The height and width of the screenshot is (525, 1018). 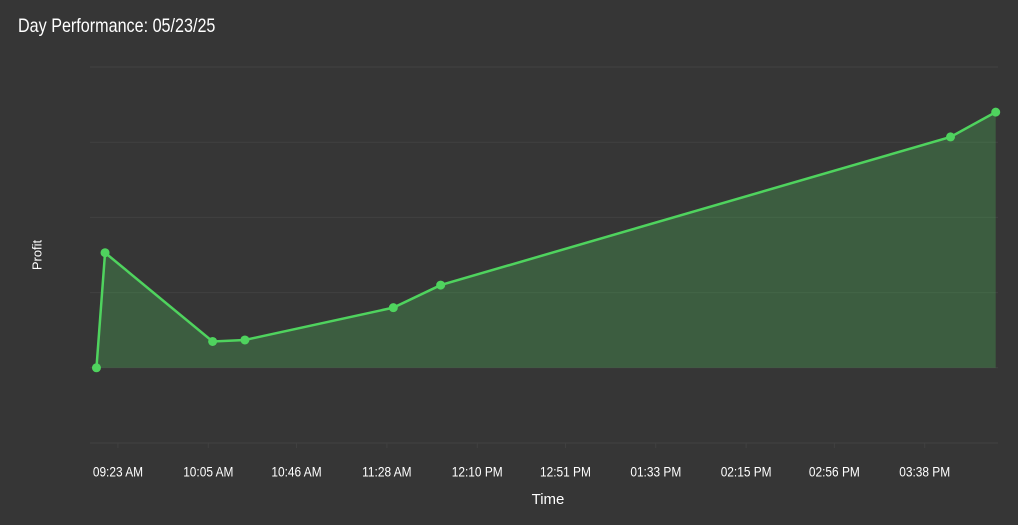 I want to click on x-tick-label: 12:51 PM, so click(x=565, y=472).